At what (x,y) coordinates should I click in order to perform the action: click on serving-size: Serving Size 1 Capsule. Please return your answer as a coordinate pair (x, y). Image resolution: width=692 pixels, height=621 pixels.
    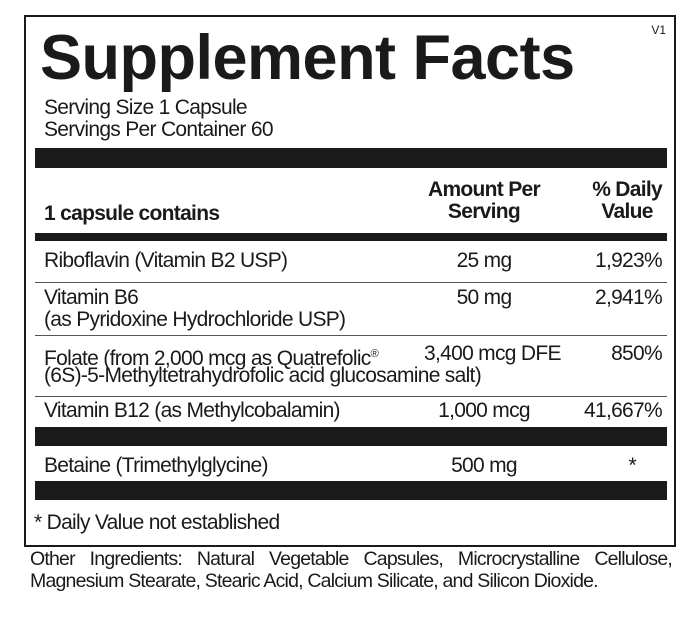
    Looking at the image, I should click on (146, 107).